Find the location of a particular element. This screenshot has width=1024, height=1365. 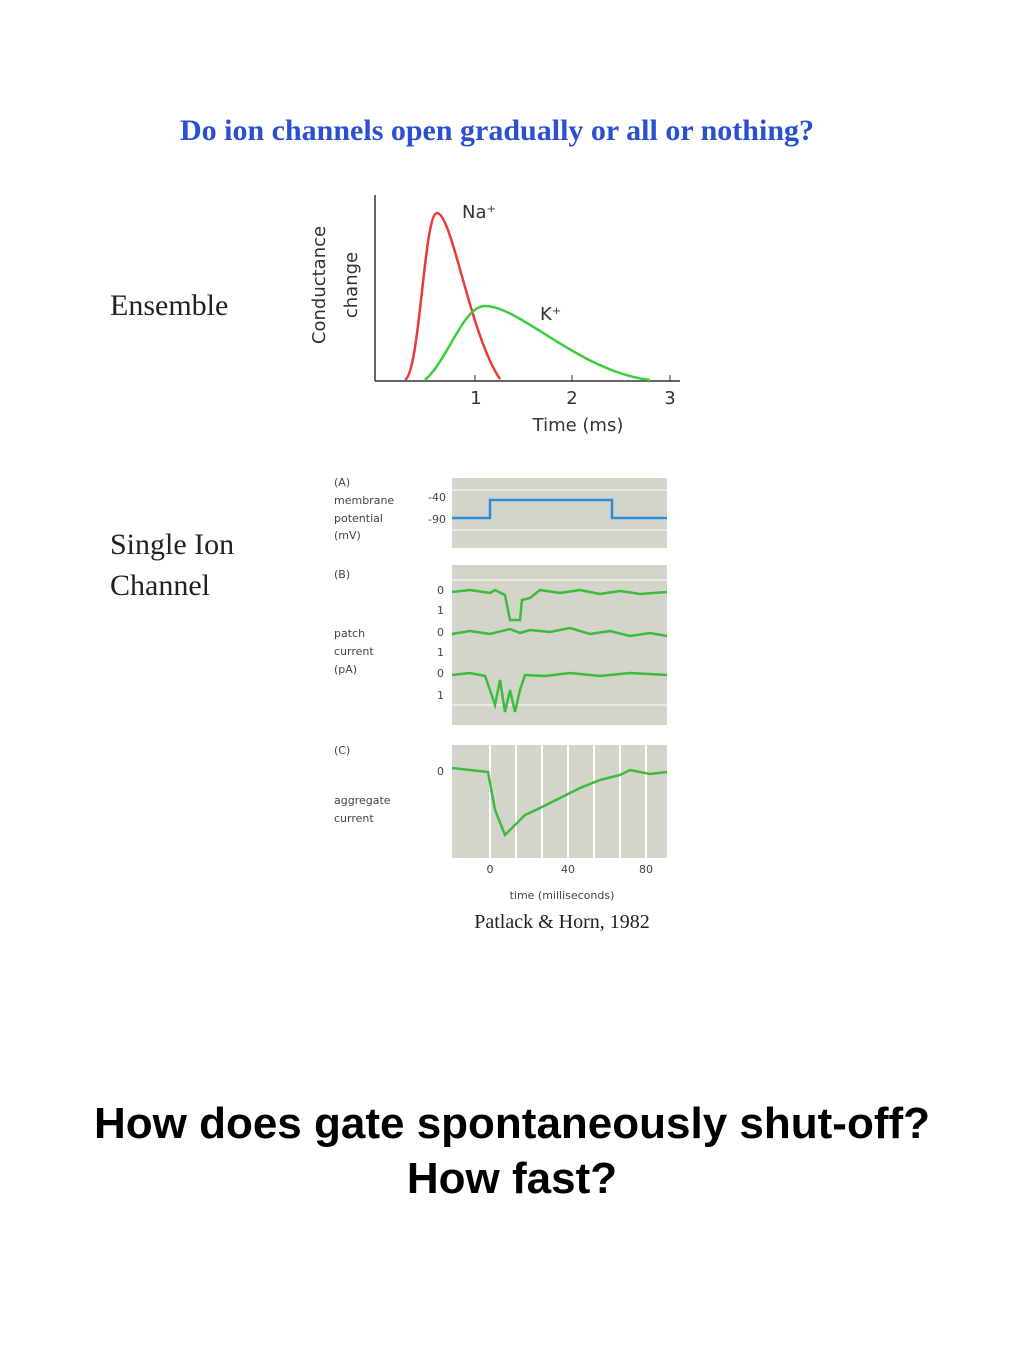

x-axis-label: Time (ms) is located at coordinates (578, 425).